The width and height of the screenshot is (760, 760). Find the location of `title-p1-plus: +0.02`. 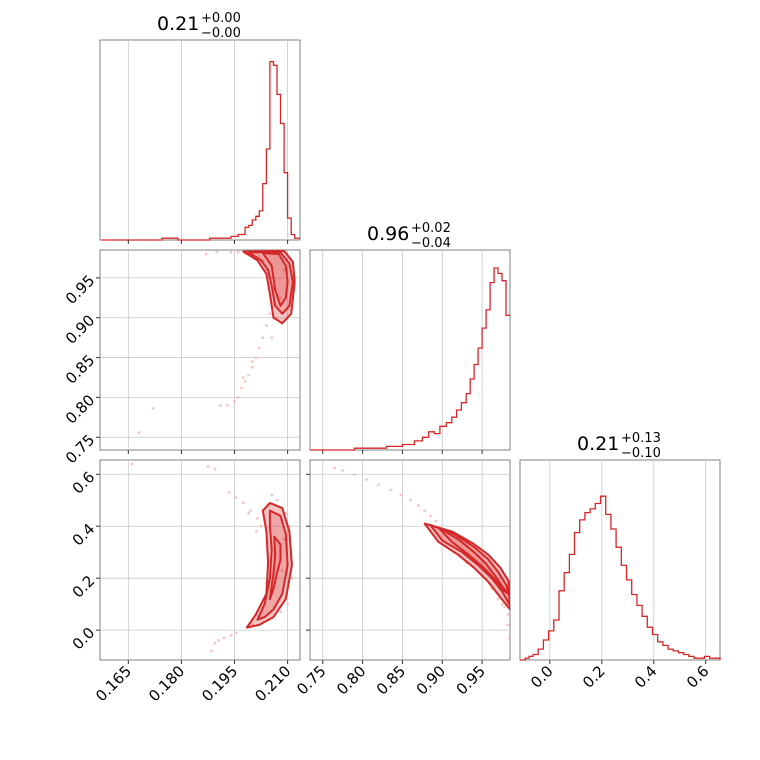

title-p1-plus: +0.02 is located at coordinates (431, 228).